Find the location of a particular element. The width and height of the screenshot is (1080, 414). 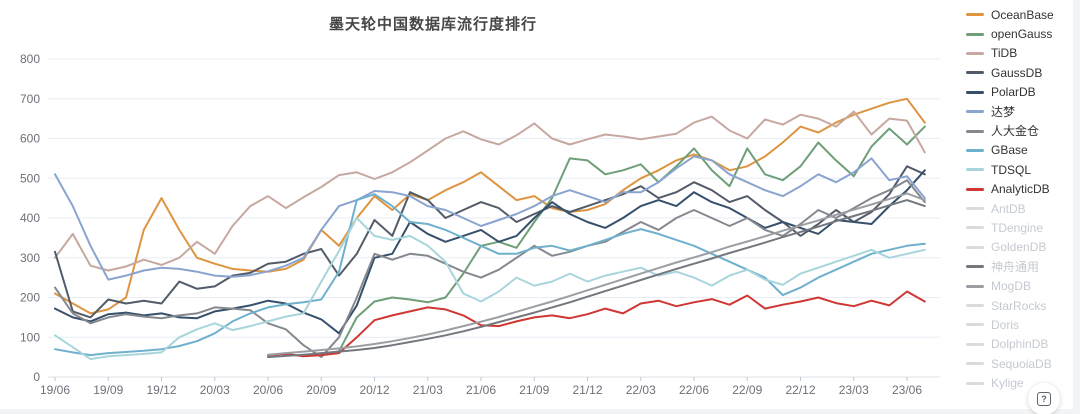

legend-item-Kylige: Kylige is located at coordinates (1023, 382).